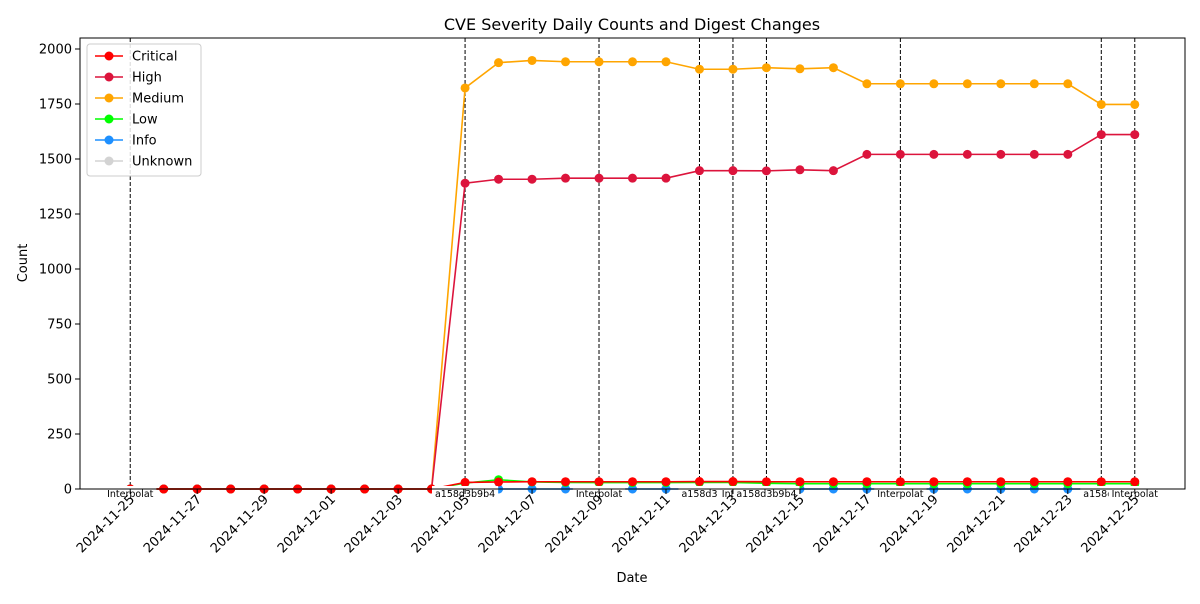 This screenshot has width=1200, height=604. I want to click on y-tick-label-0: 0, so click(68, 490).